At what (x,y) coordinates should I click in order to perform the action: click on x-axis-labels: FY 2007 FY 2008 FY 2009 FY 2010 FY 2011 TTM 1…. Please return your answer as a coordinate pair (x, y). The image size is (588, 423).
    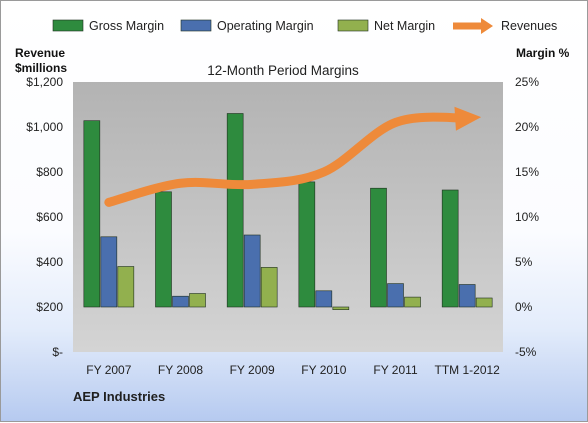
    Looking at the image, I should click on (293, 370).